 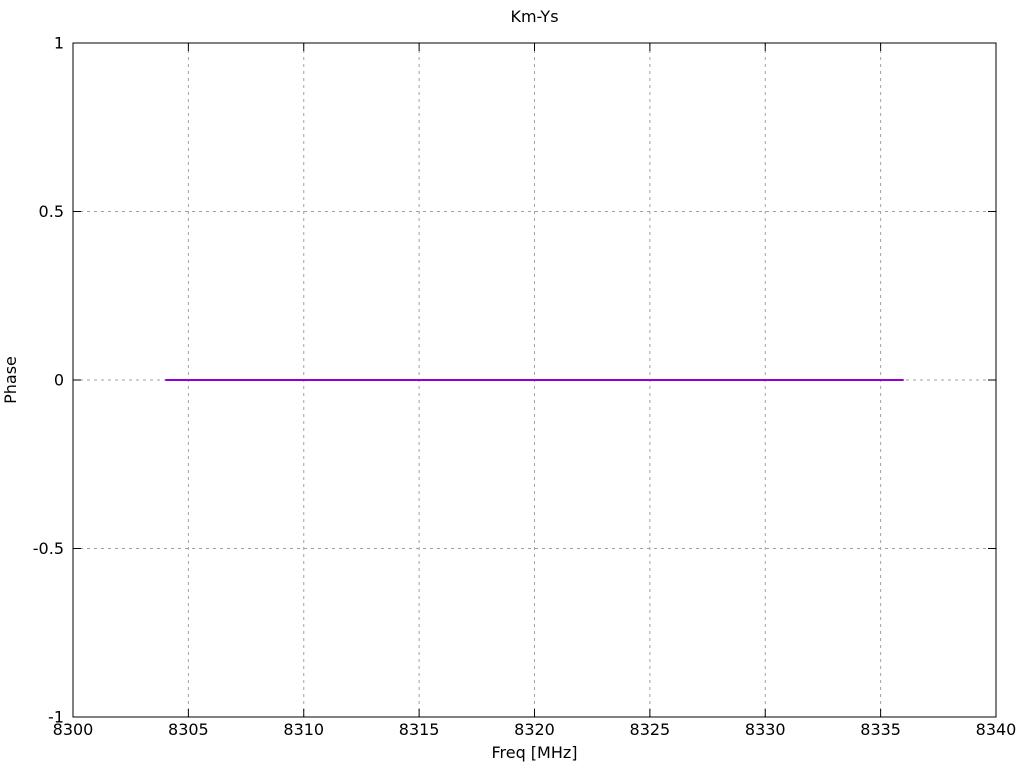 I want to click on x-tick-label: 8305, so click(x=188, y=729).